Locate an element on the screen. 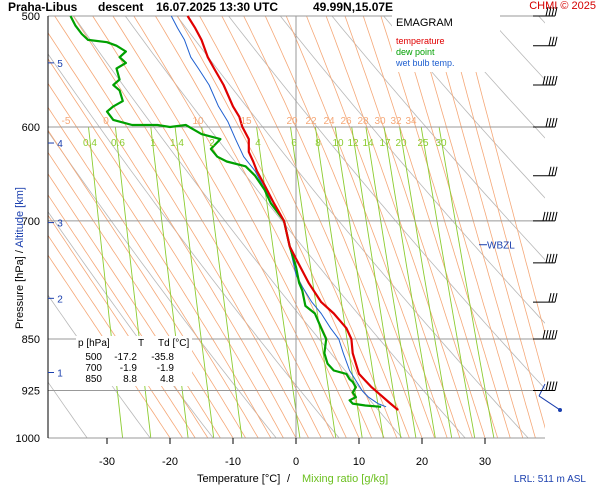 The image size is (600, 500). table-cell-p: 850 is located at coordinates (93, 379).